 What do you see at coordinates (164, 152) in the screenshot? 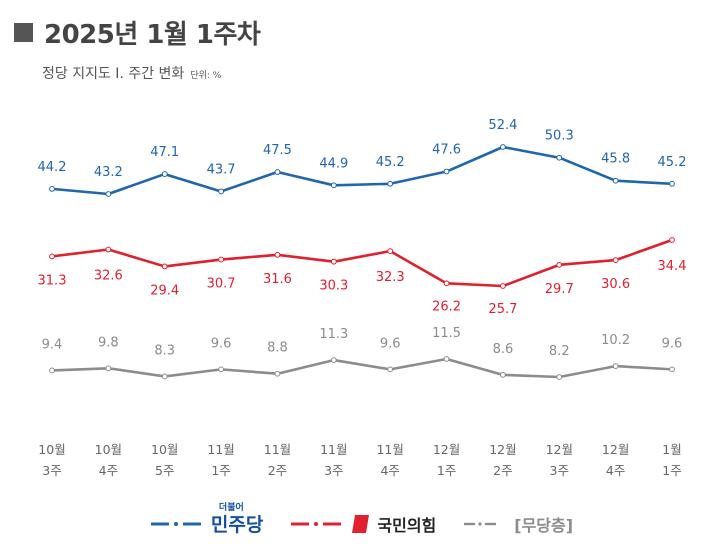
I see `data-label-democratic: 47.1` at bounding box center [164, 152].